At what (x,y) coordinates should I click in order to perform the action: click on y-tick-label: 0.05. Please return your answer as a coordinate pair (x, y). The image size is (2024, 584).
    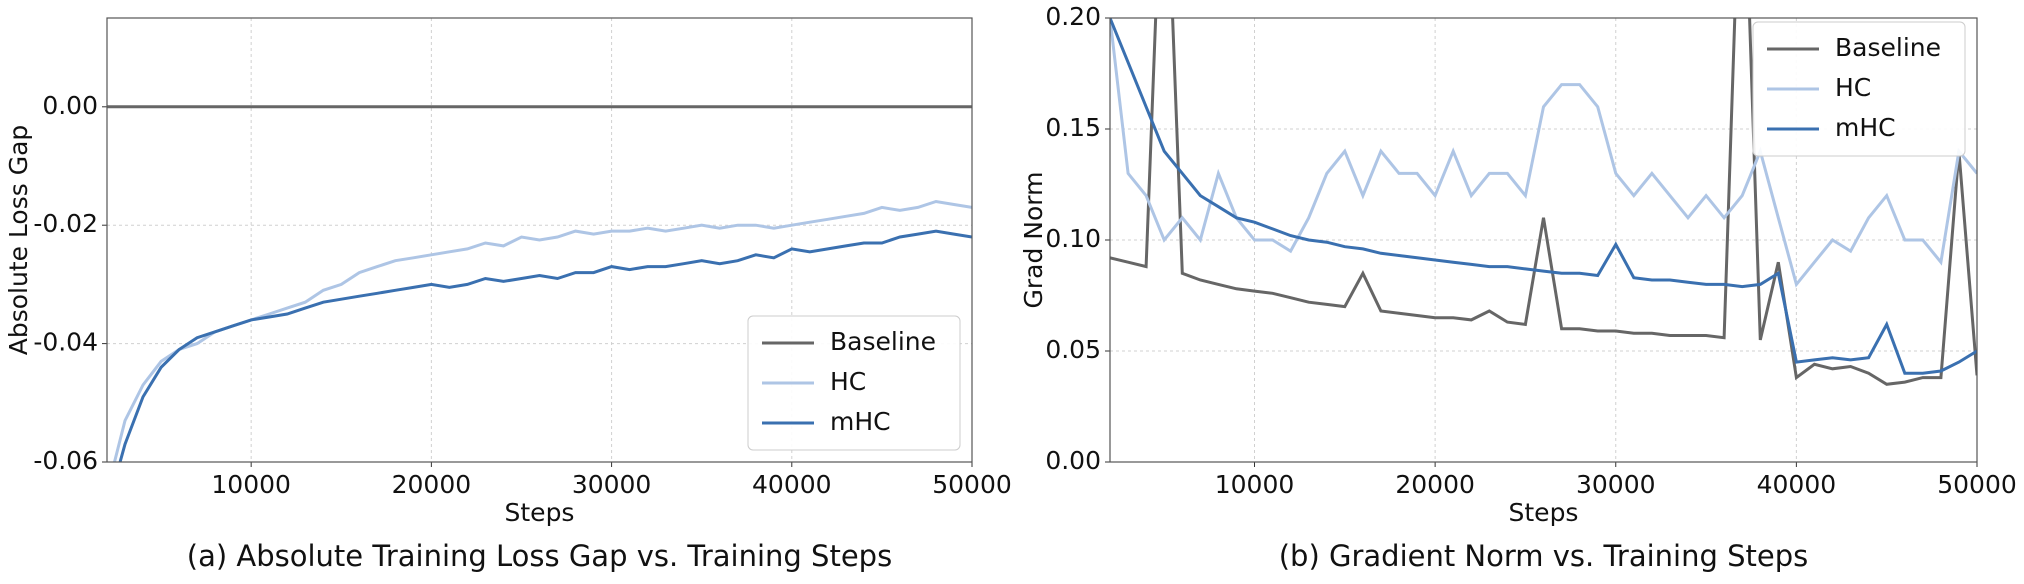
    Looking at the image, I should click on (1073, 349).